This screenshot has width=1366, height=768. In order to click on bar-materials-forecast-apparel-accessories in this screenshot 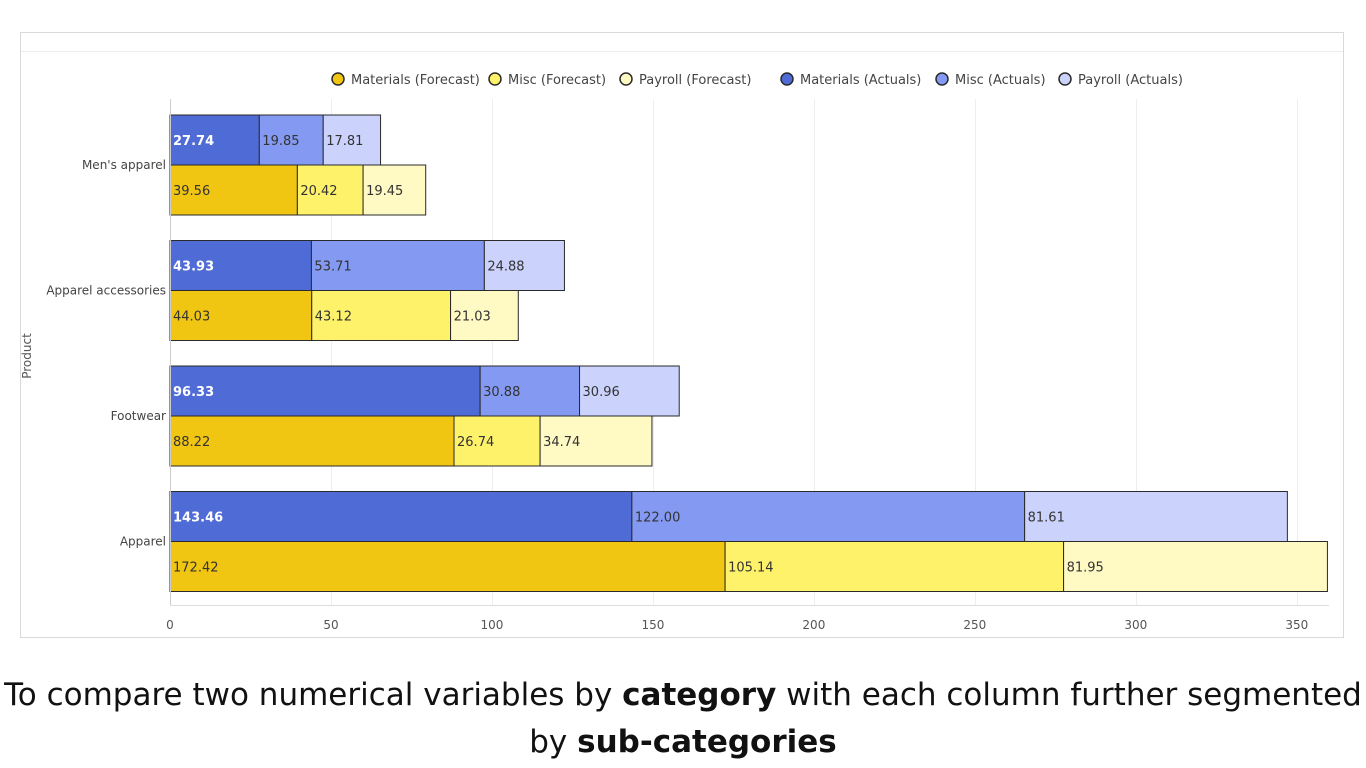, I will do `click(241, 315)`.